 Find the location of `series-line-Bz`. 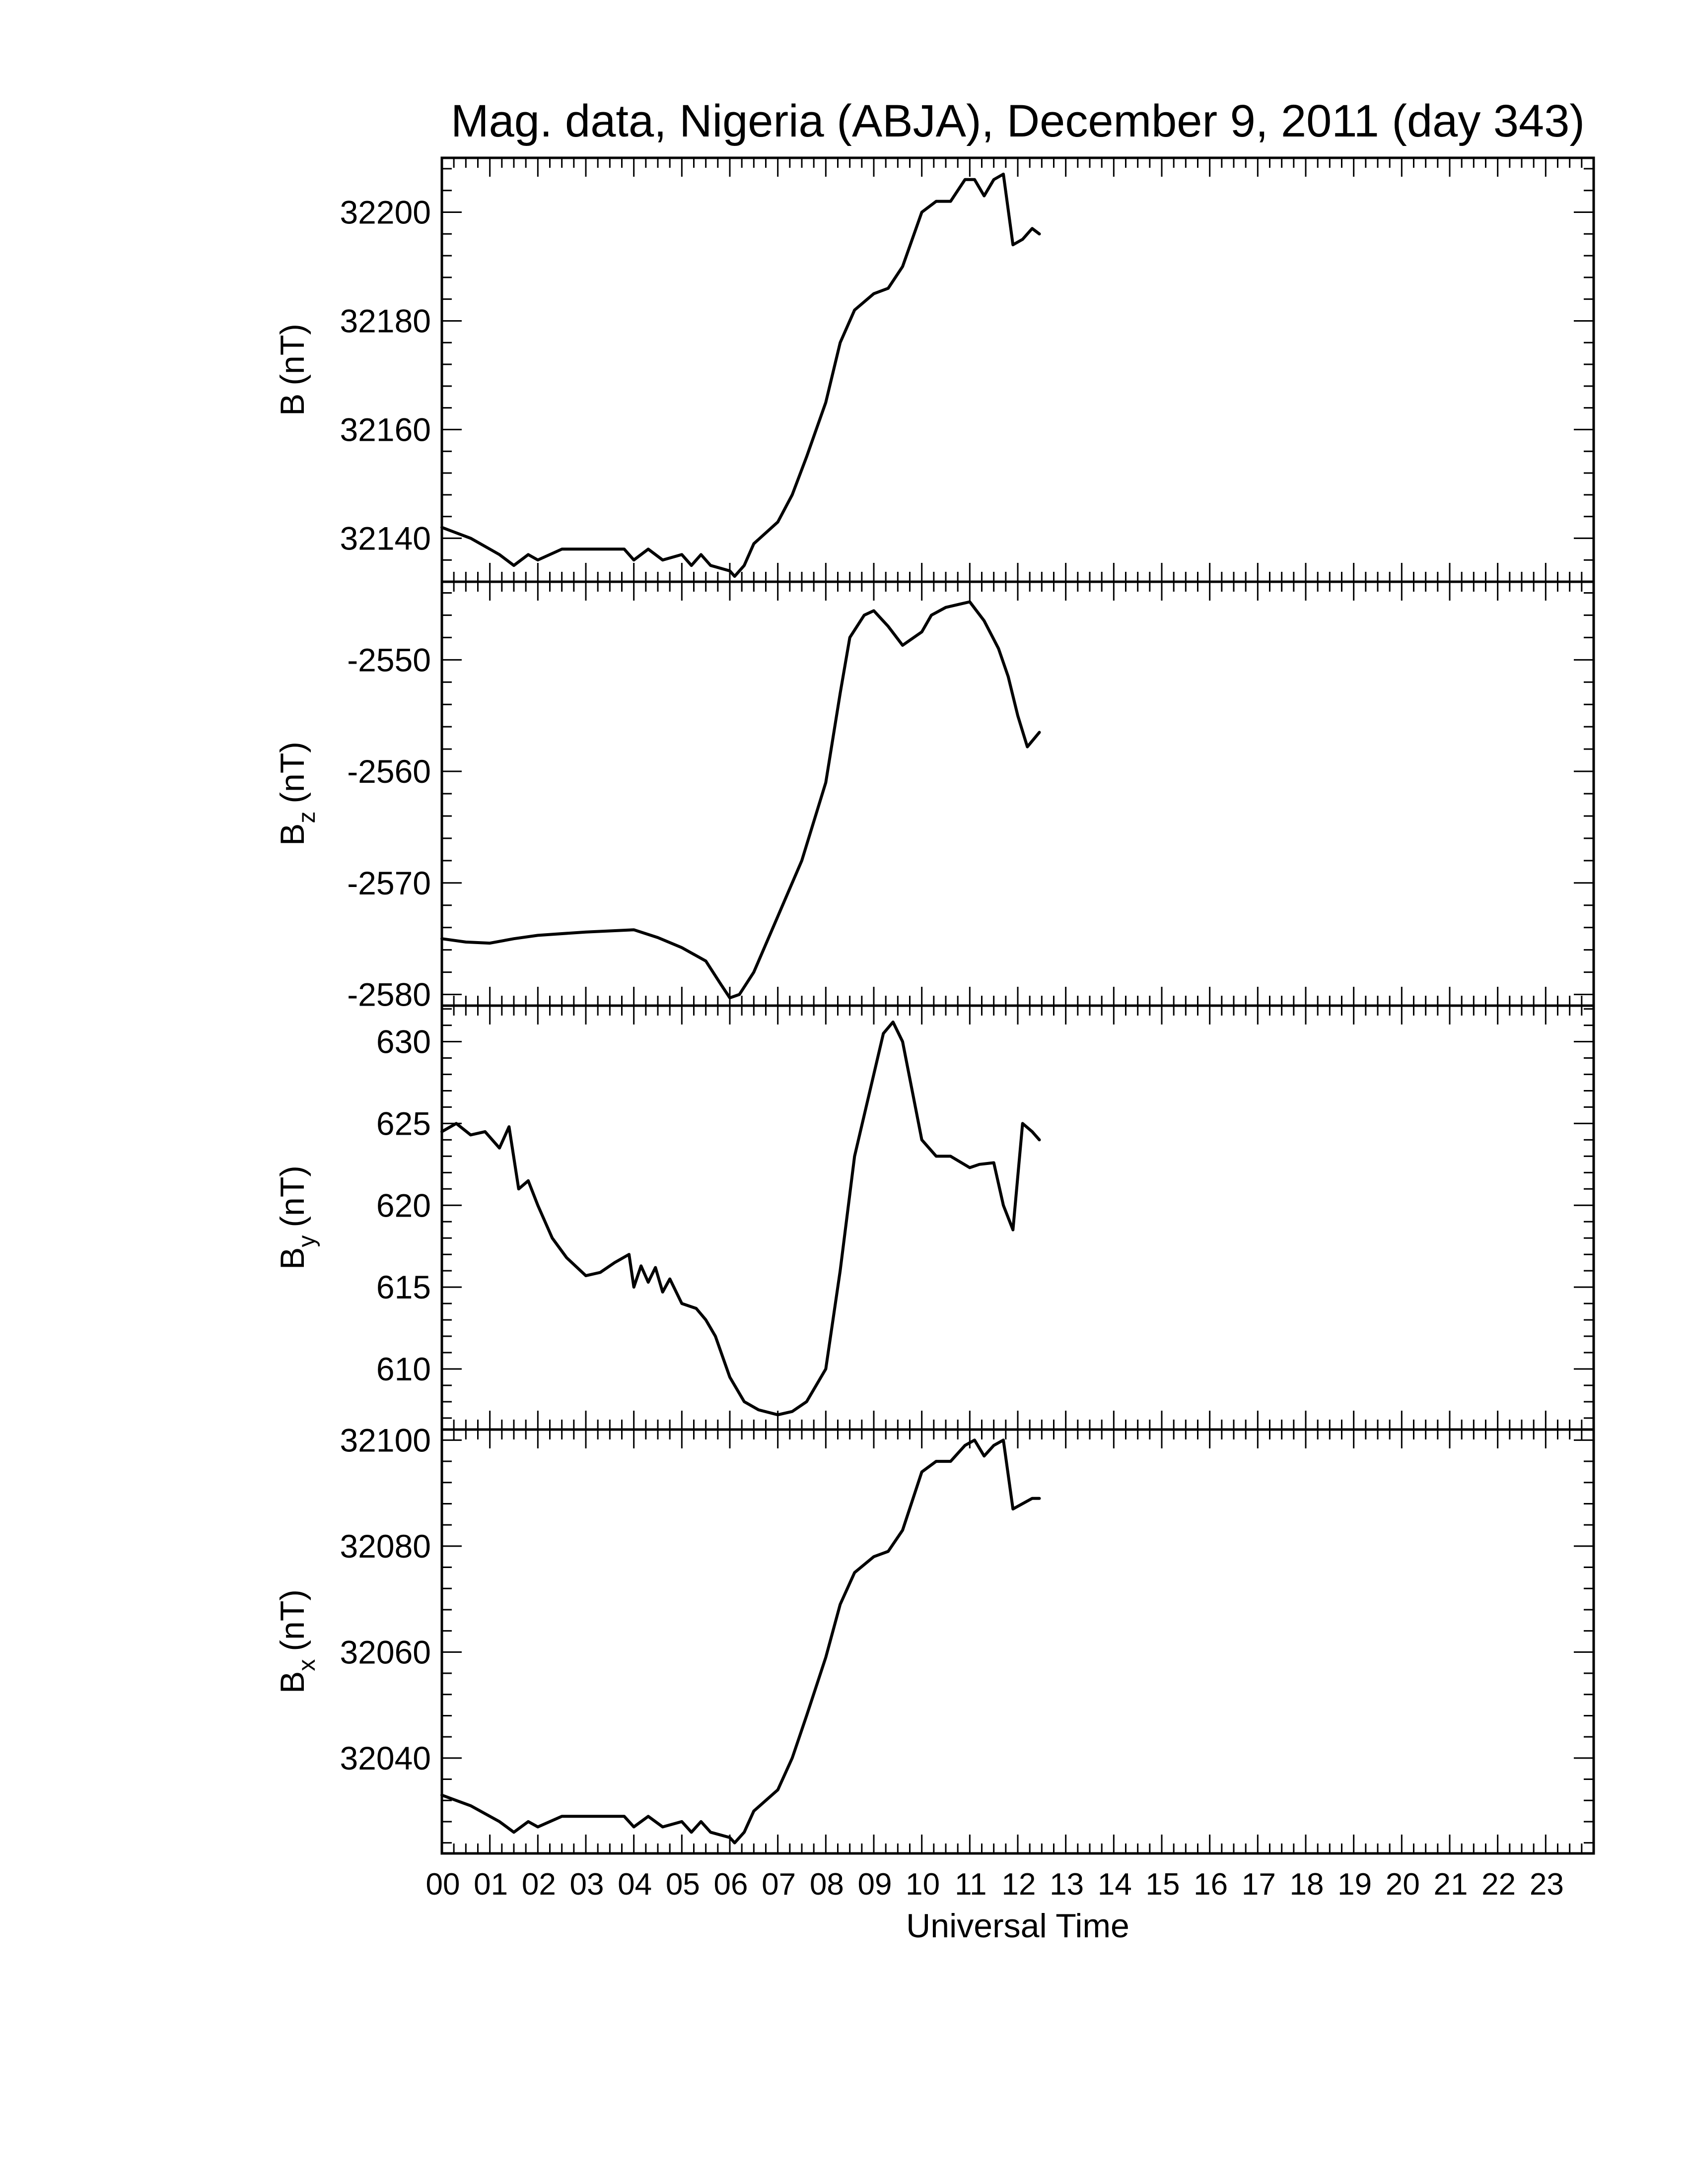

series-line-Bz is located at coordinates (740, 800).